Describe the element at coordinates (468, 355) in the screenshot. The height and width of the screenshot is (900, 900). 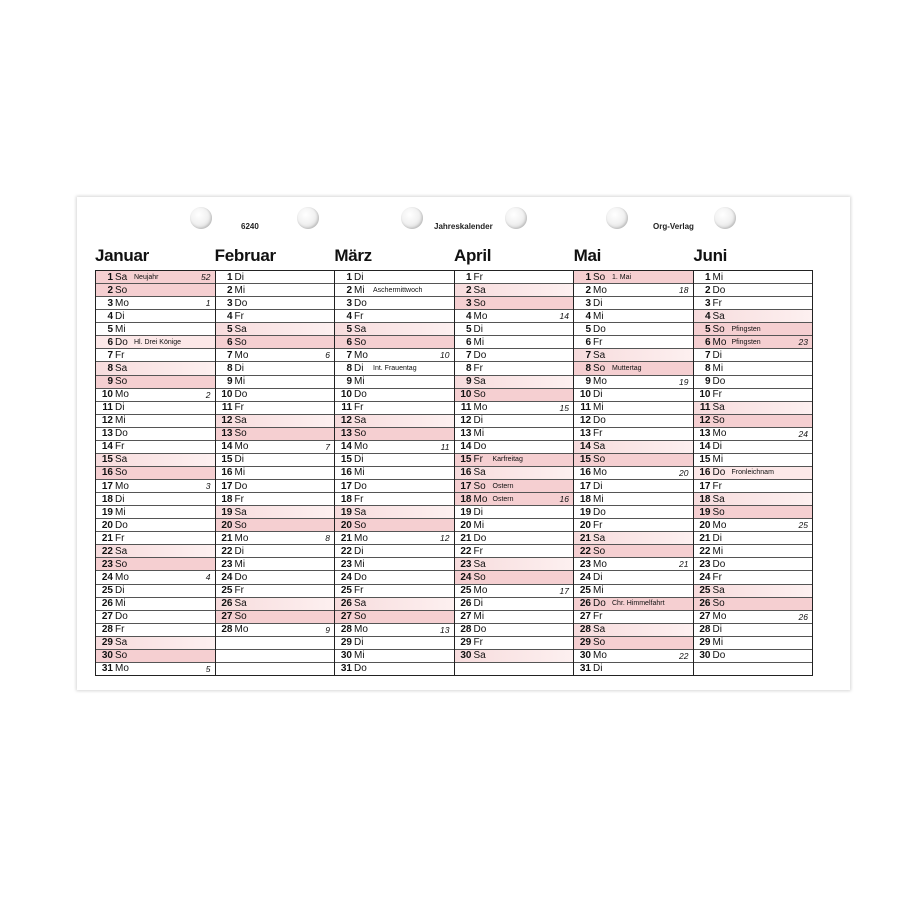
I see `day-number: 7` at that location.